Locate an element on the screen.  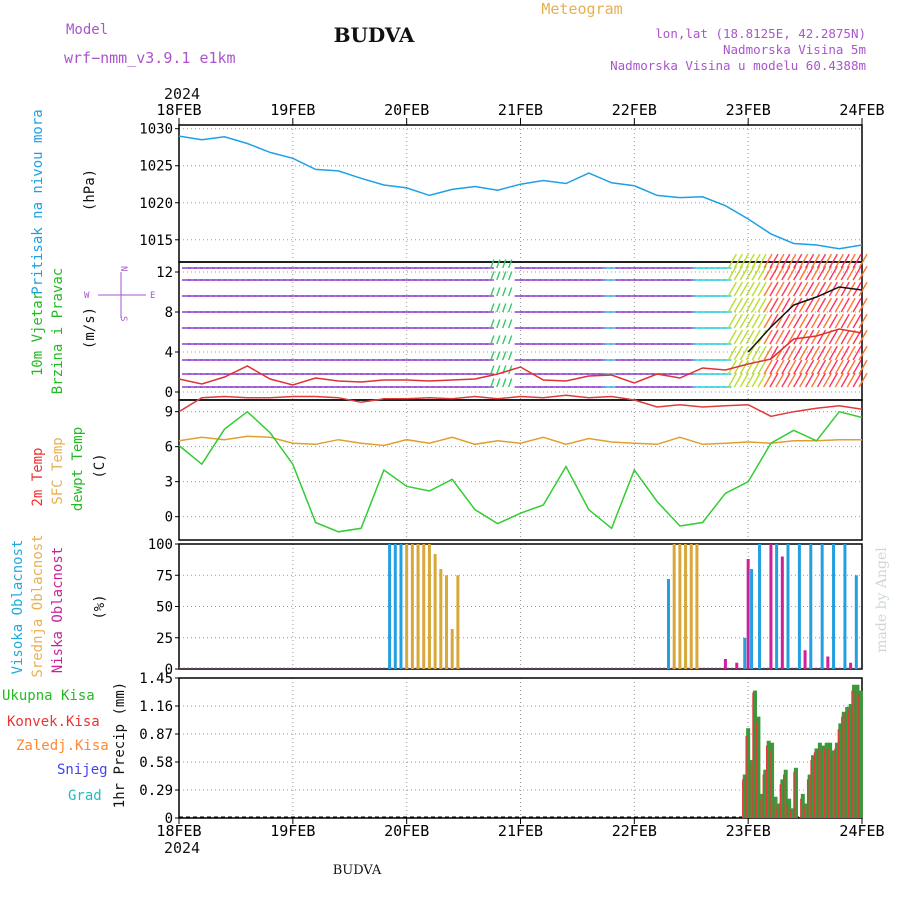
footer-station: BUDVA is located at coordinates (357, 870).